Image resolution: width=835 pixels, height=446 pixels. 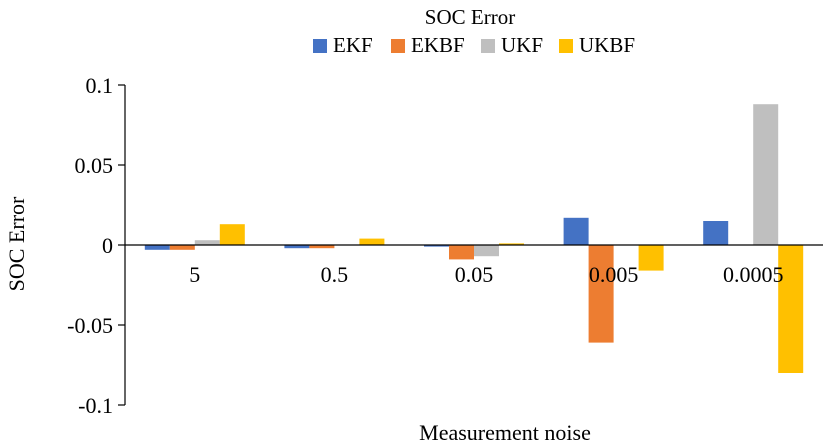 What do you see at coordinates (16, 243) in the screenshot?
I see `y-axis-title: SOC Error` at bounding box center [16, 243].